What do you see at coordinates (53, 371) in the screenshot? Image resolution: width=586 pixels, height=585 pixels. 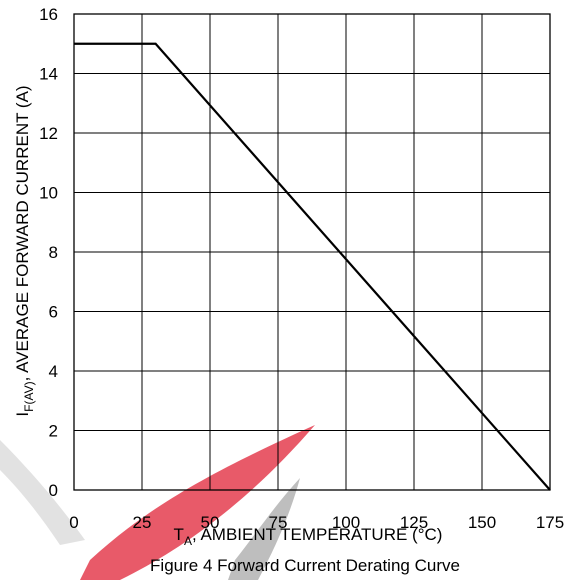 I see `y-tick-label-4: 4` at bounding box center [53, 371].